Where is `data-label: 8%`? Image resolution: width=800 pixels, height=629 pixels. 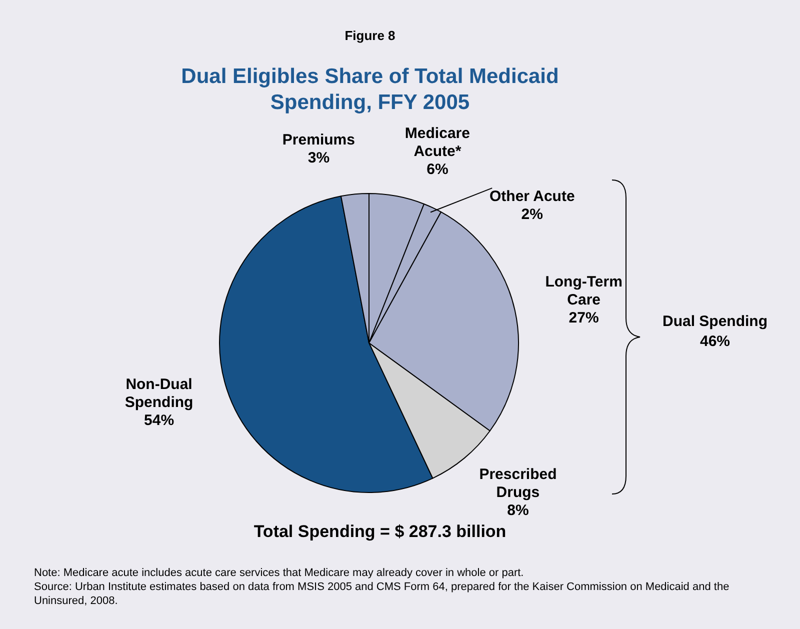
data-label: 8% is located at coordinates (518, 511).